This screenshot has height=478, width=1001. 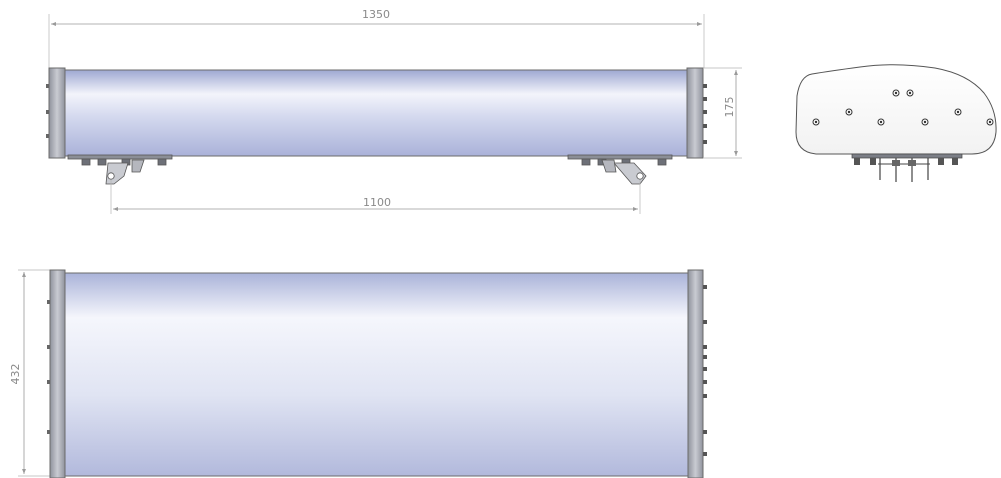 I want to click on radome-profile-outline, so click(x=896, y=109).